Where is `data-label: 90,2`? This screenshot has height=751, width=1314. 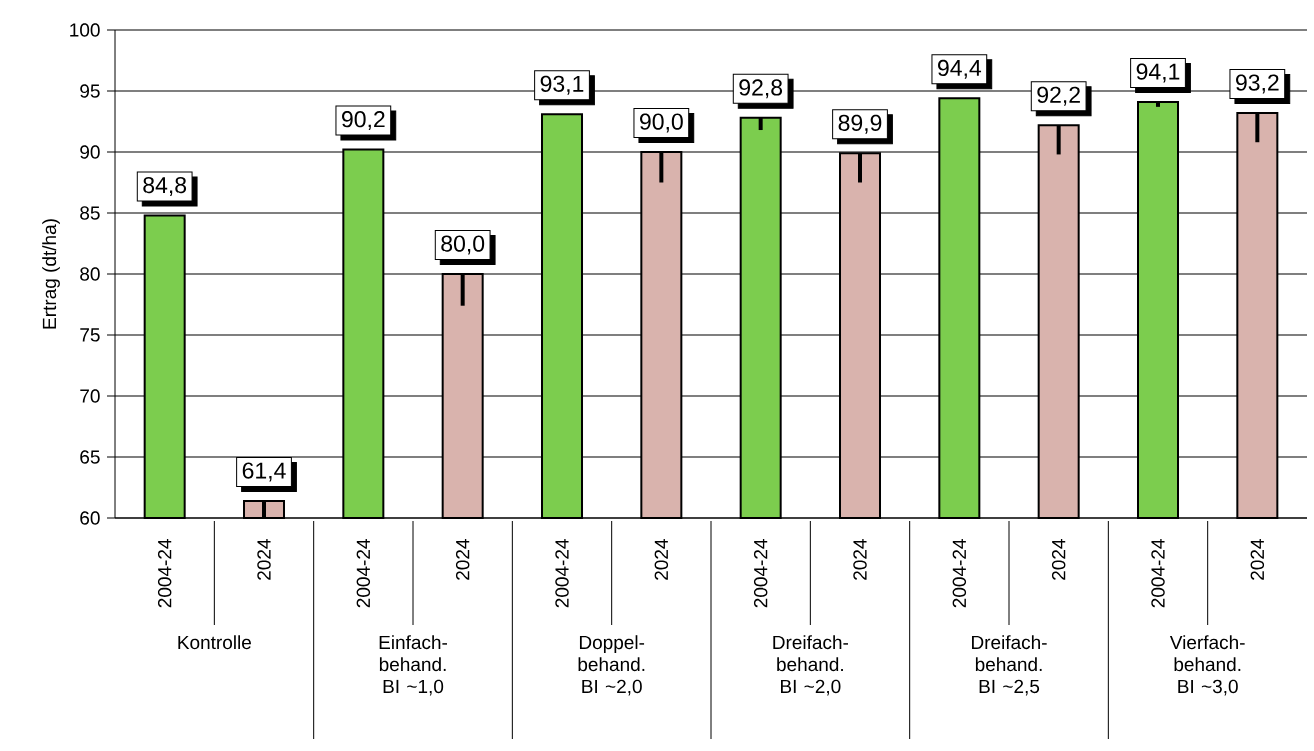 data-label: 90,2 is located at coordinates (363, 121).